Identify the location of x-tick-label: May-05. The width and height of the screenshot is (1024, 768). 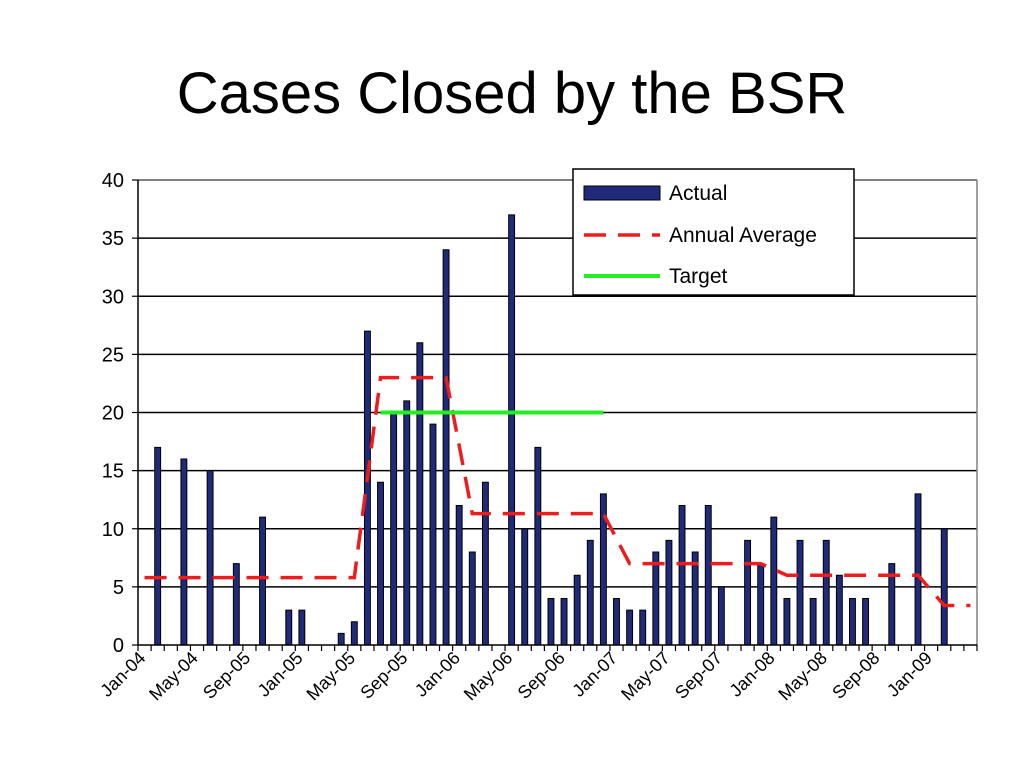
(331, 676).